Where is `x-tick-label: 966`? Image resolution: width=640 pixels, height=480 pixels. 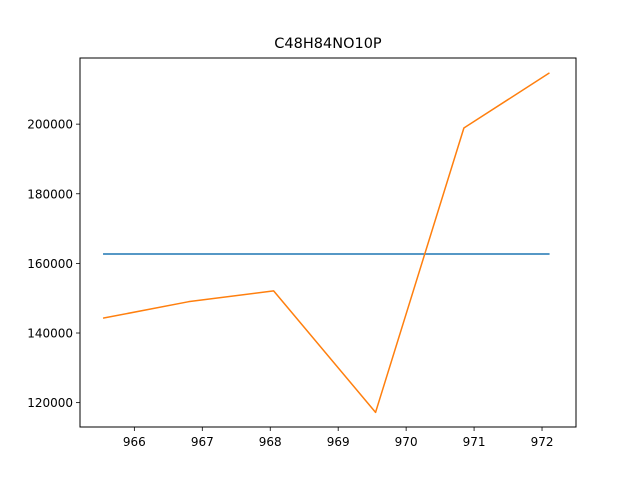
x-tick-label: 966 is located at coordinates (134, 442).